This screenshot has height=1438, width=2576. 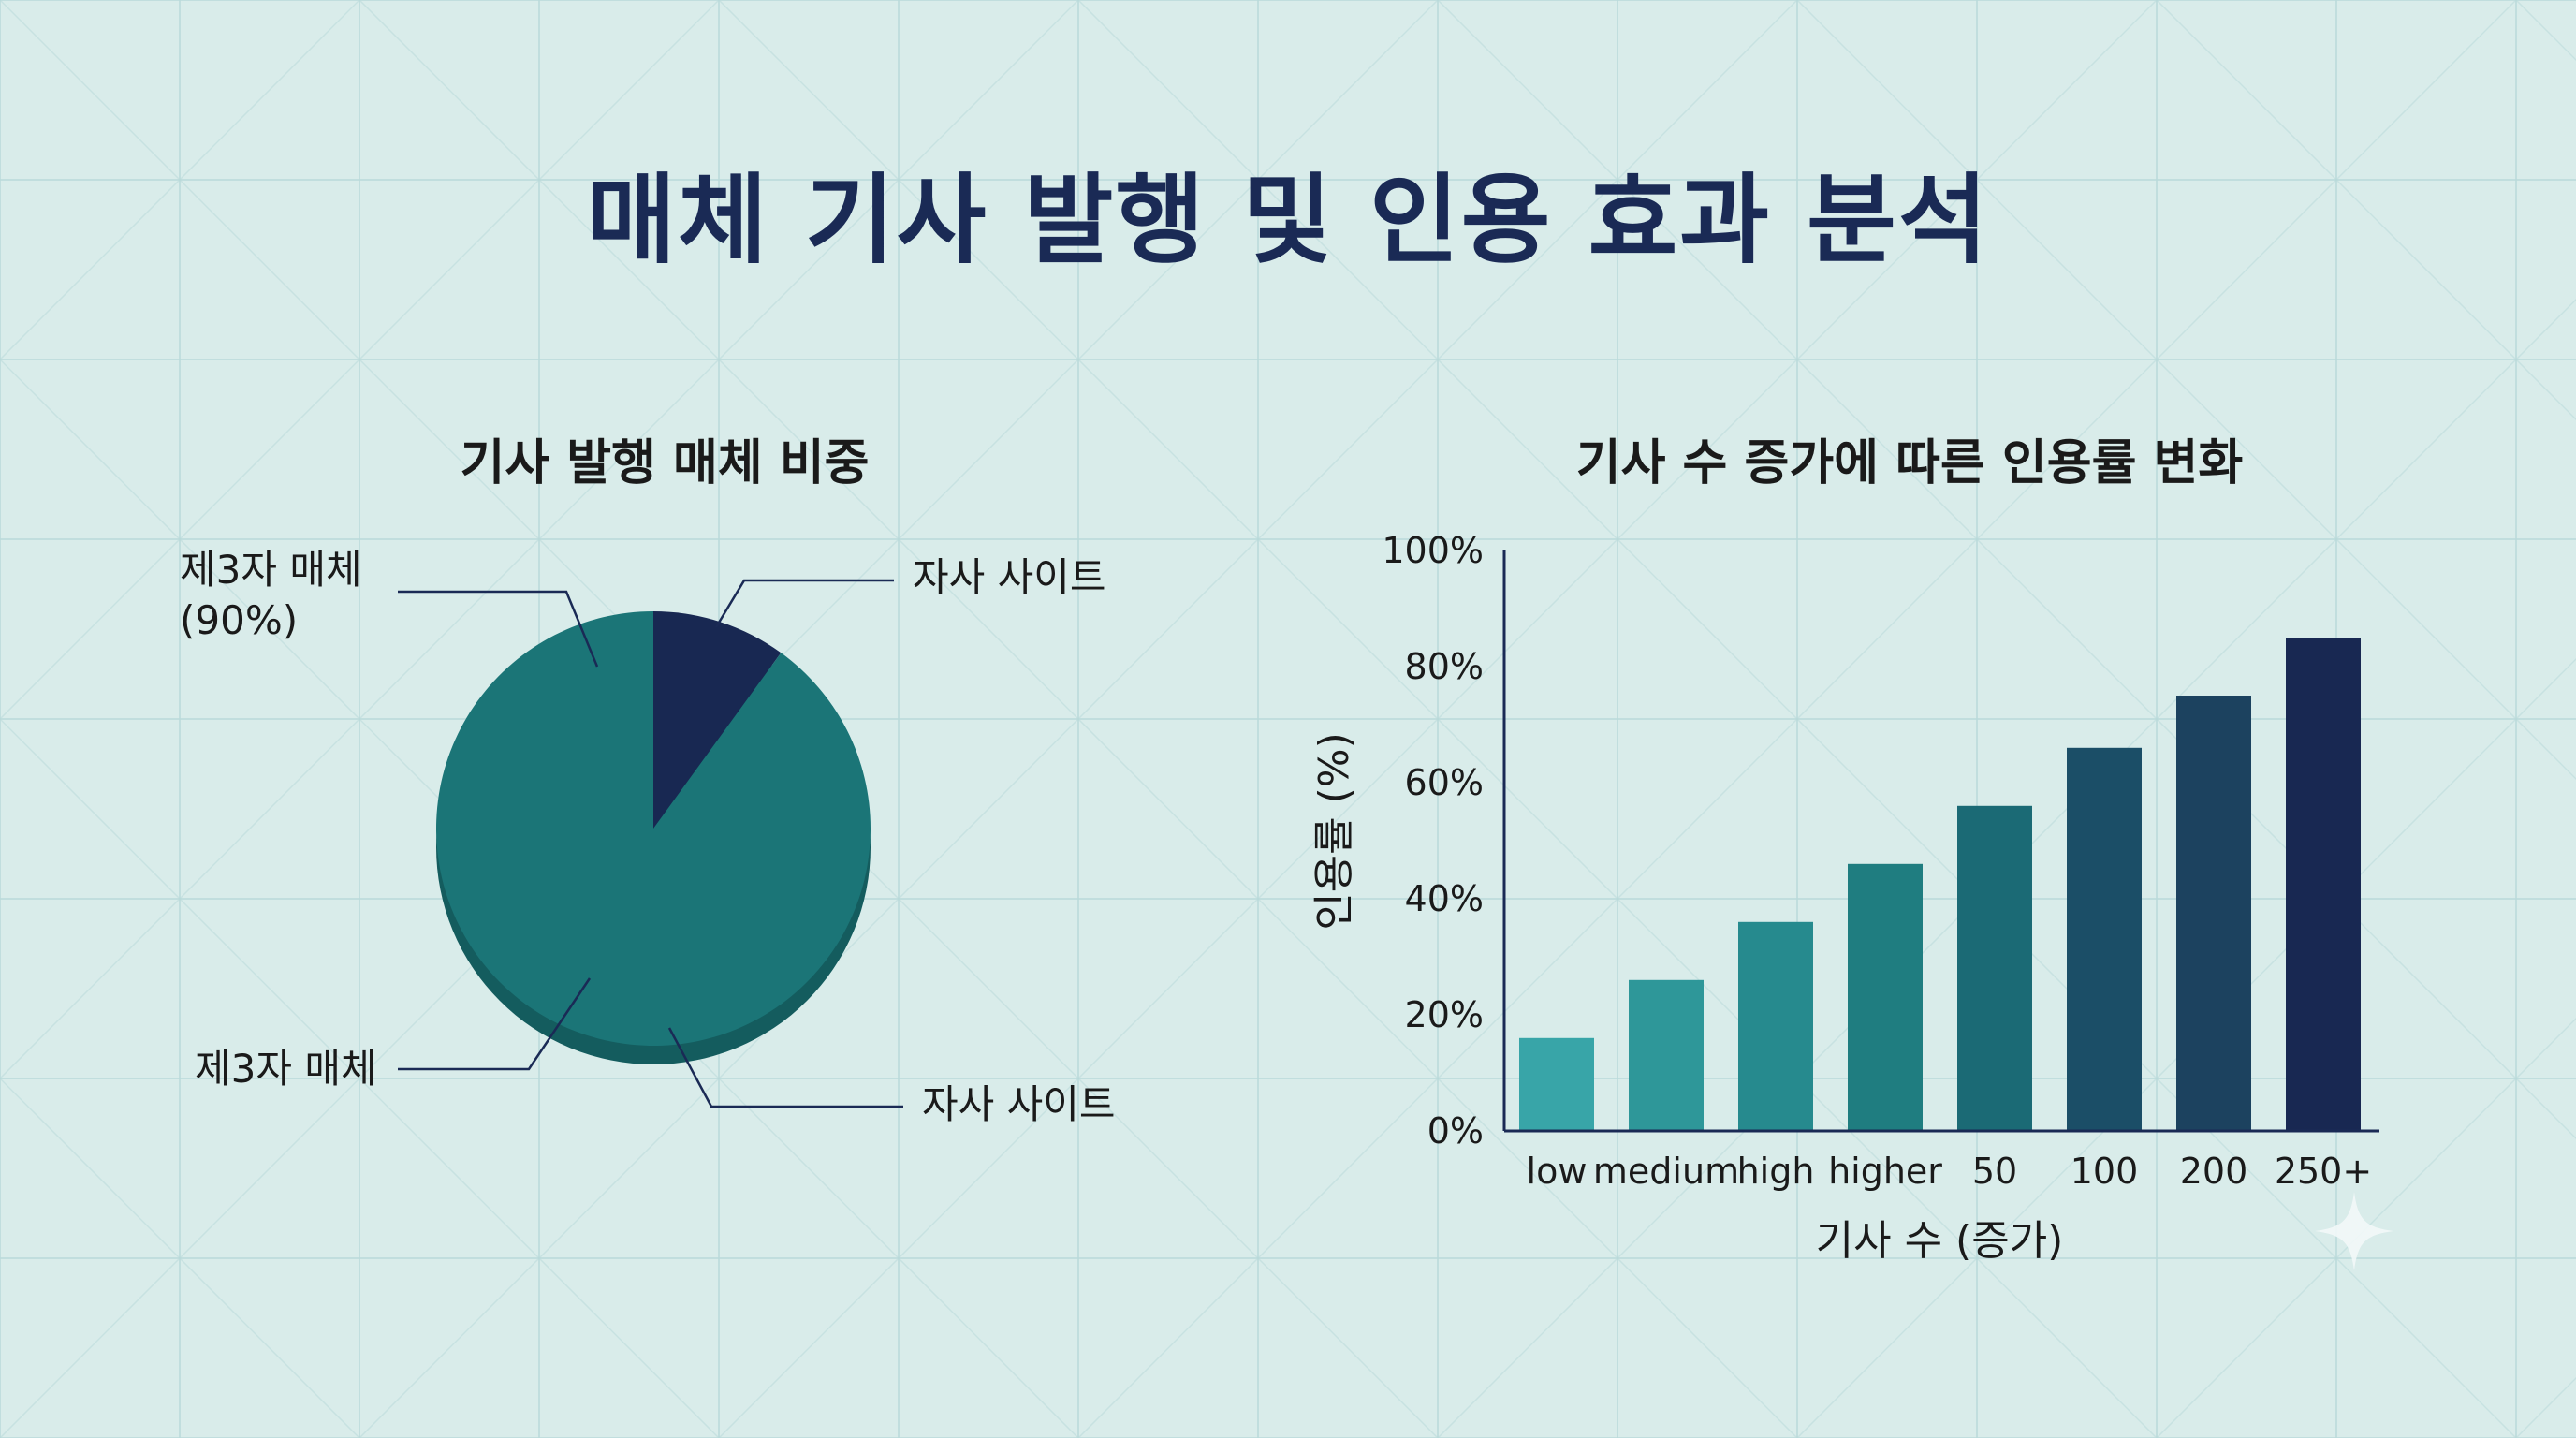 What do you see at coordinates (1288, 220) in the screenshot?
I see `page-title: 매체 기사 발행 및 인용 효과 분석` at bounding box center [1288, 220].